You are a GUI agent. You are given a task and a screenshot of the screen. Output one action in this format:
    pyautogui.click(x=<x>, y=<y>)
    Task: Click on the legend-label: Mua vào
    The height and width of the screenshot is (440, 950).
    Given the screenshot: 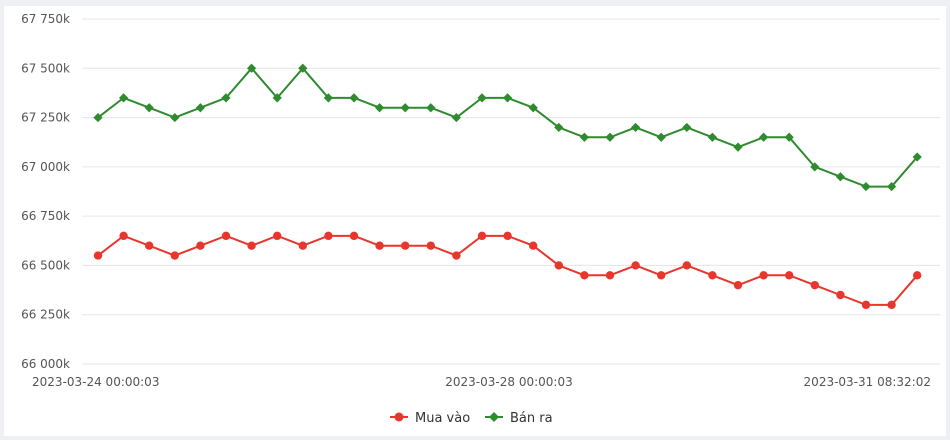 What is the action you would take?
    pyautogui.click(x=442, y=418)
    